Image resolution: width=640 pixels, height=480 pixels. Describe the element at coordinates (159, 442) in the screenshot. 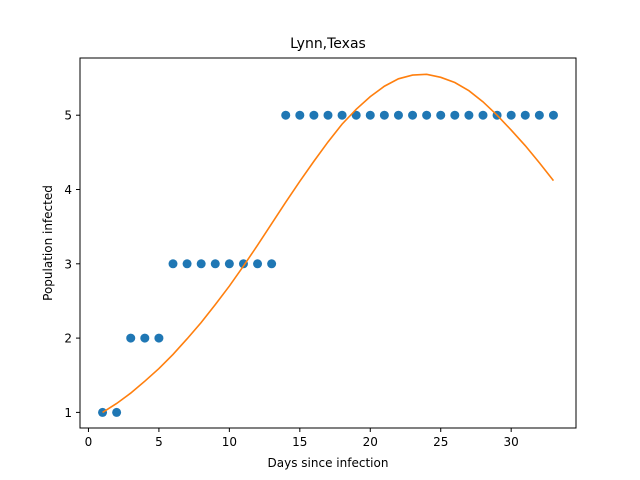

I see `x-tick-label: 5` at that location.